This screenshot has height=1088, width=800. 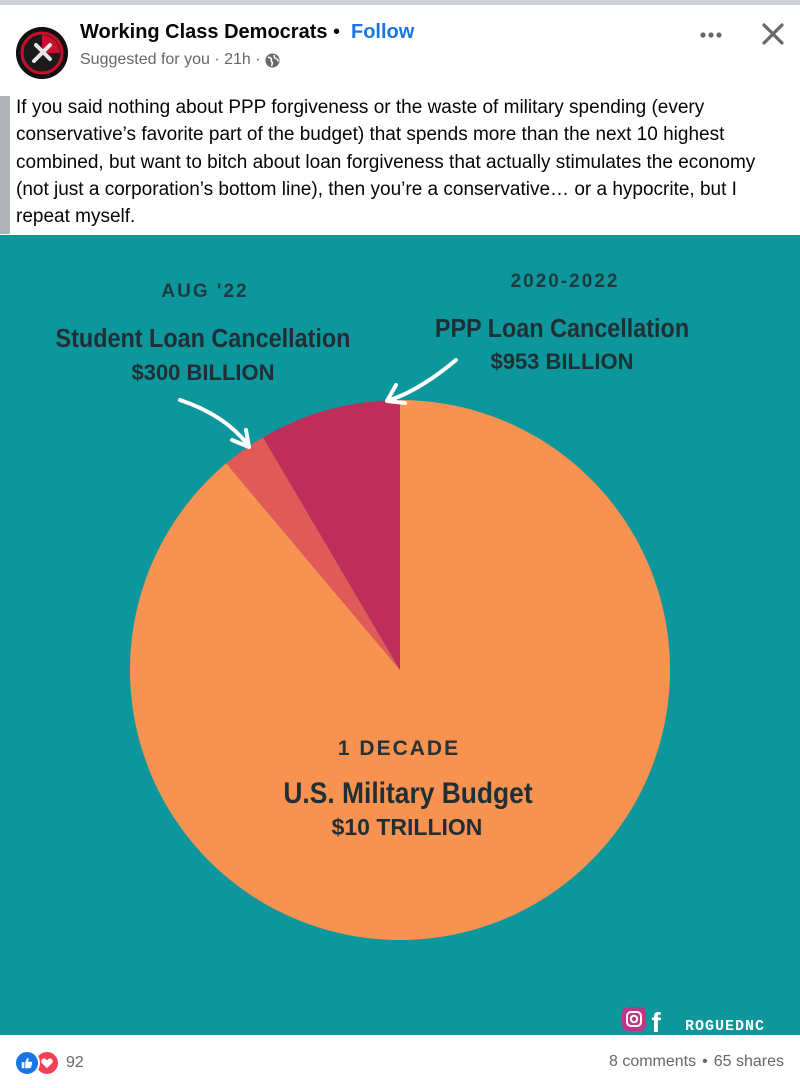 I want to click on student-loan-arrowhead, so click(x=240, y=438).